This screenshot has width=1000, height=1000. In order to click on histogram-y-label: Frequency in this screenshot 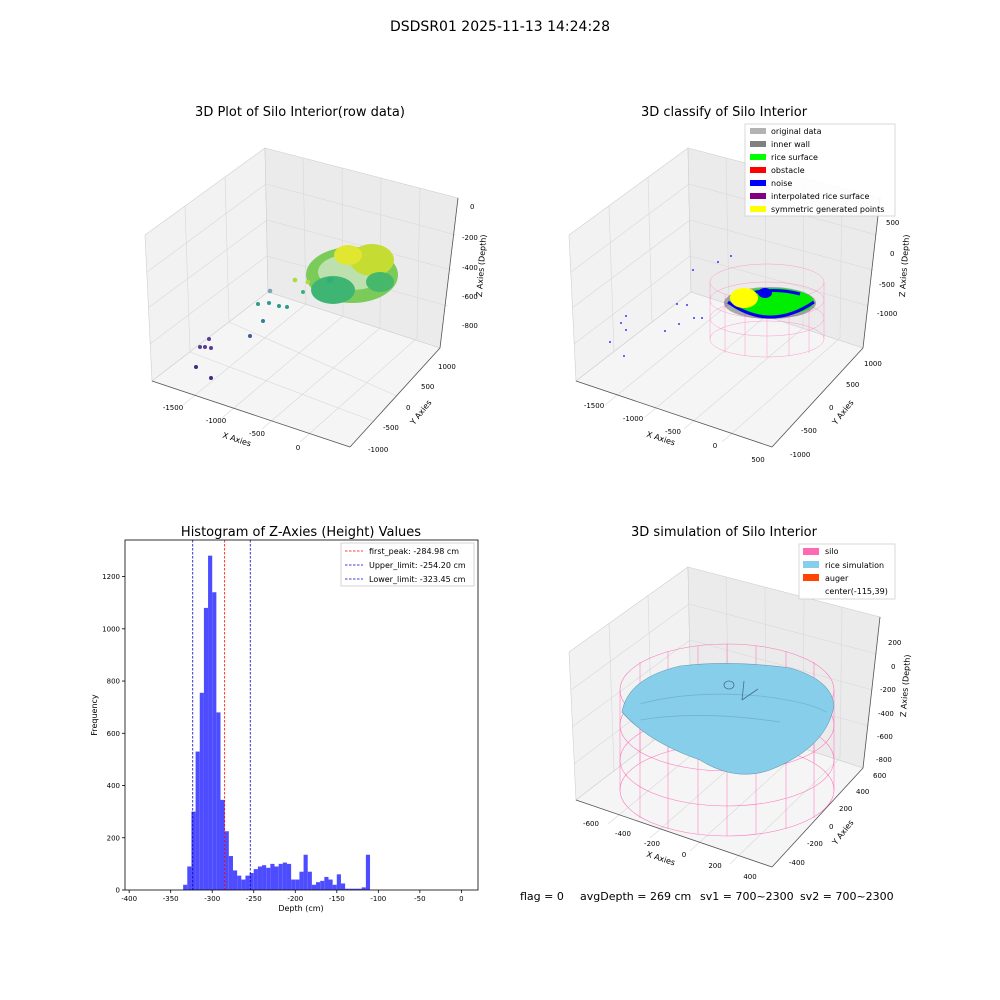, I will do `click(94, 715)`.